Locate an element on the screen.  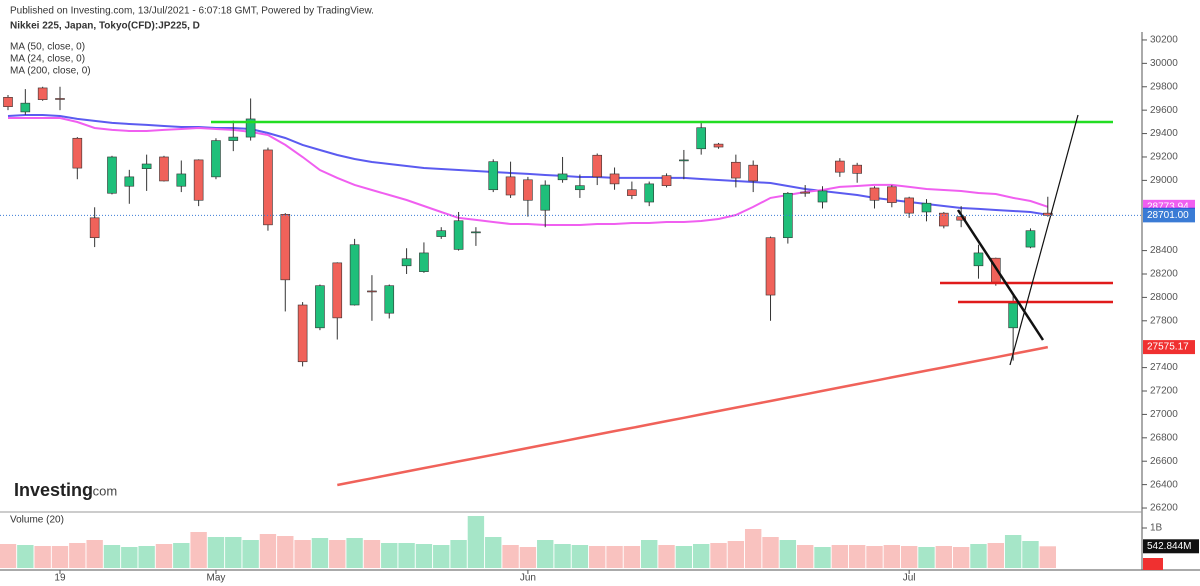
y-tick-label: 28200 is located at coordinates (1164, 274).